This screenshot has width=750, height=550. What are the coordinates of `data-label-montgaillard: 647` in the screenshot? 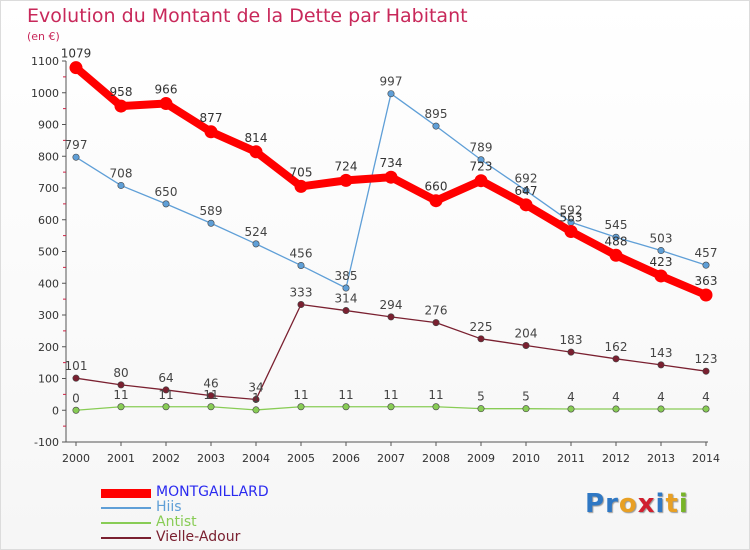 It's located at (526, 191).